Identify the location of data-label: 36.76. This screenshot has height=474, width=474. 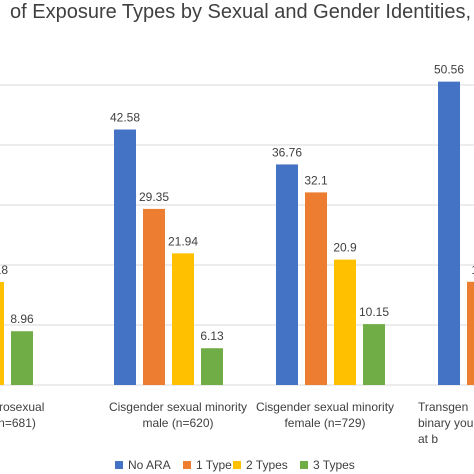
(287, 152).